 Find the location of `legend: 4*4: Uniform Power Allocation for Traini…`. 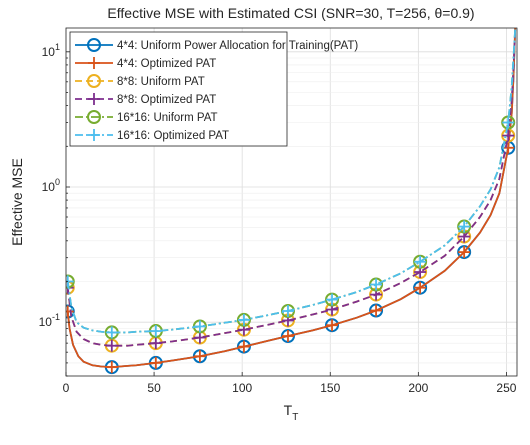

legend: 4*4: Uniform Power Allocation for Traini… is located at coordinates (213, 89).